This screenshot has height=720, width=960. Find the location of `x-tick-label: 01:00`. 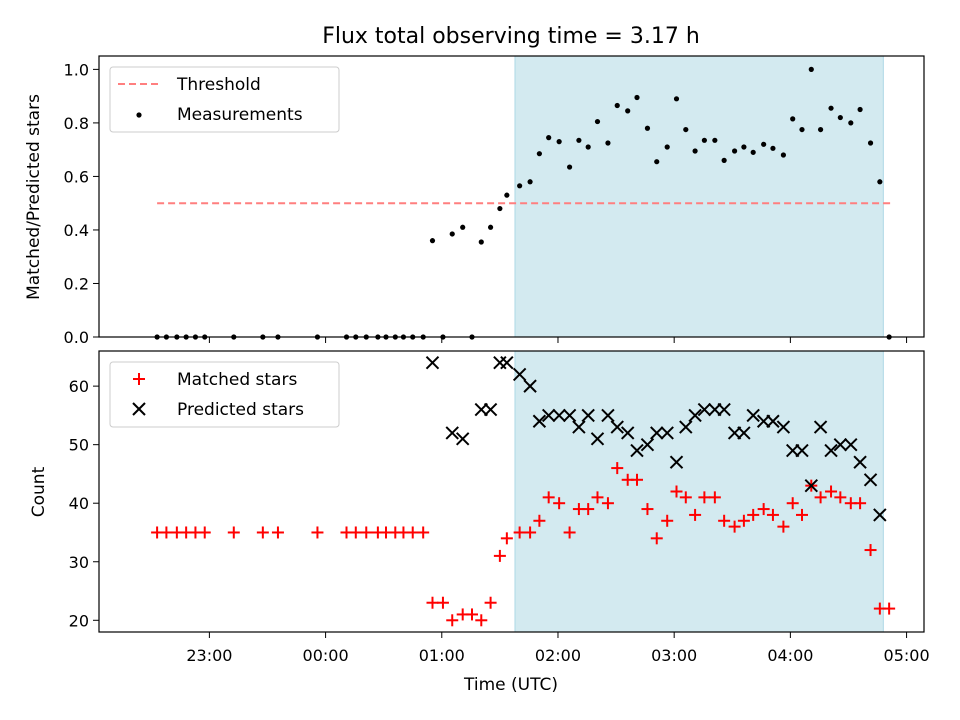

x-tick-label: 01:00 is located at coordinates (442, 655).